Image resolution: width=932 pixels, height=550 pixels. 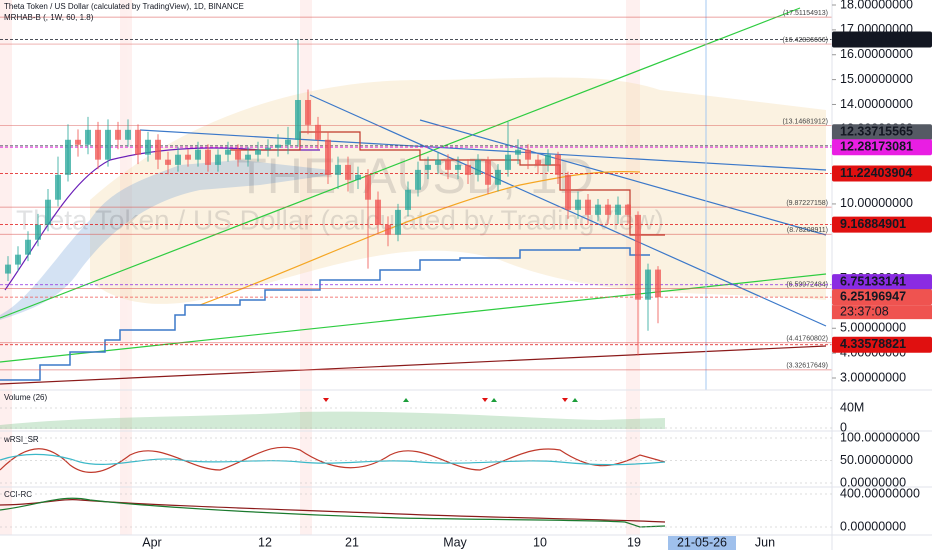 I want to click on price-label: 4.33578821, so click(x=873, y=344).